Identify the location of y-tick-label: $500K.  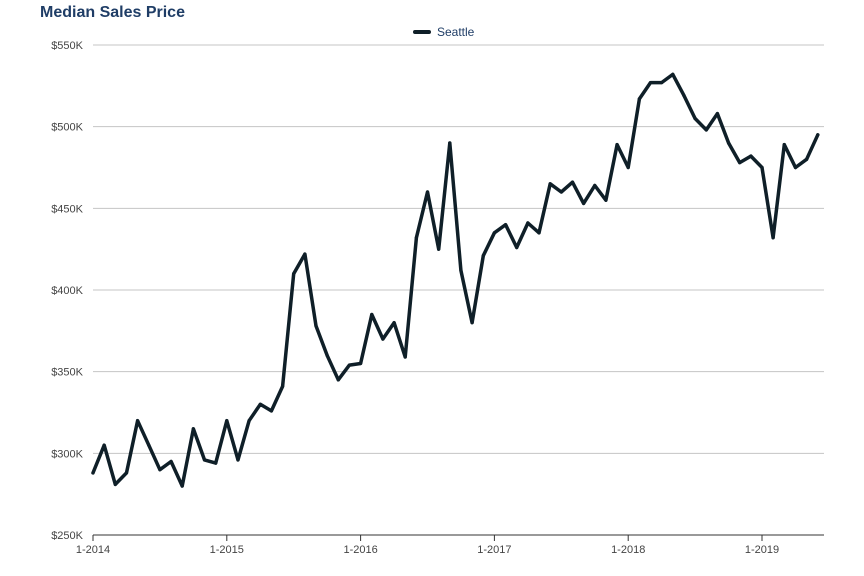
(67, 128).